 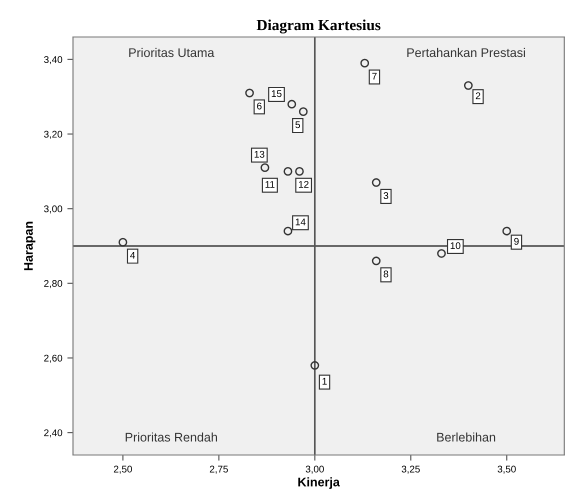 What do you see at coordinates (507, 470) in the screenshot?
I see `x-tick-label: 3,50` at bounding box center [507, 470].